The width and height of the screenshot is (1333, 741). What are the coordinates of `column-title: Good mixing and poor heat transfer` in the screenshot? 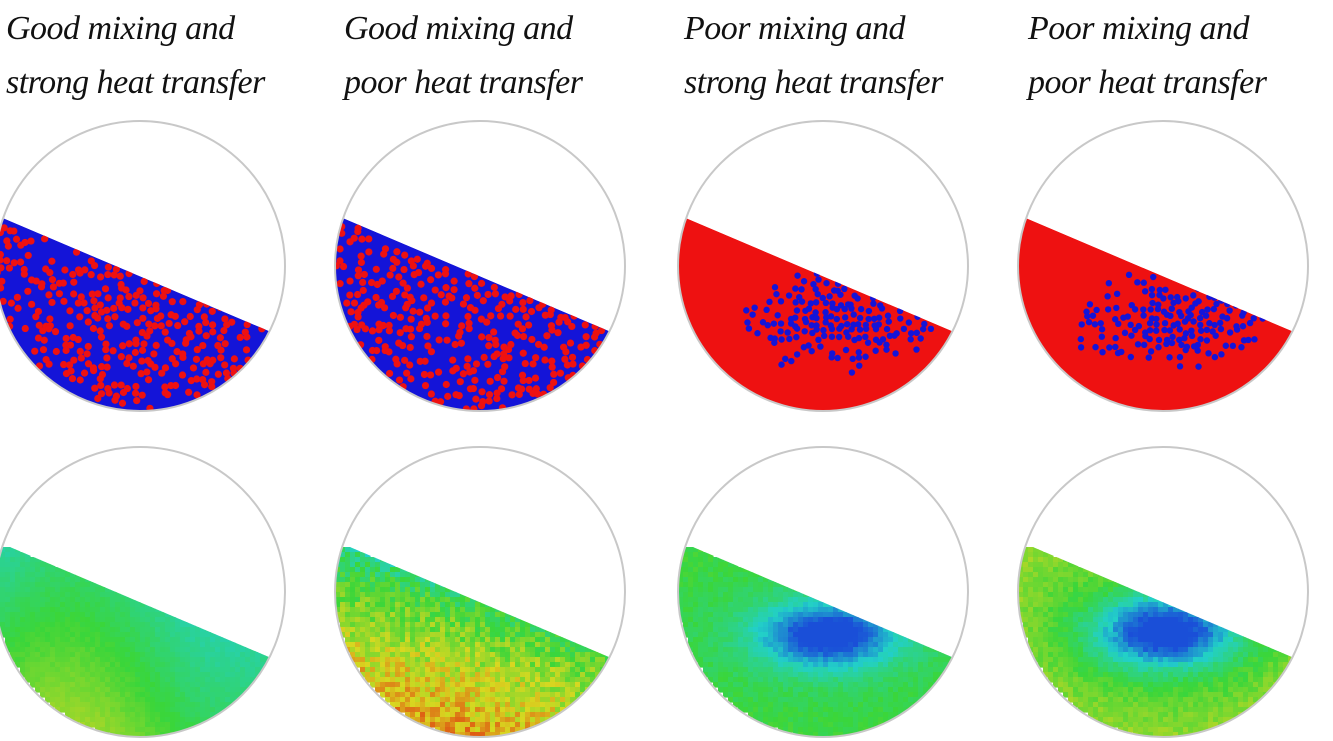 It's located at (504, 56).